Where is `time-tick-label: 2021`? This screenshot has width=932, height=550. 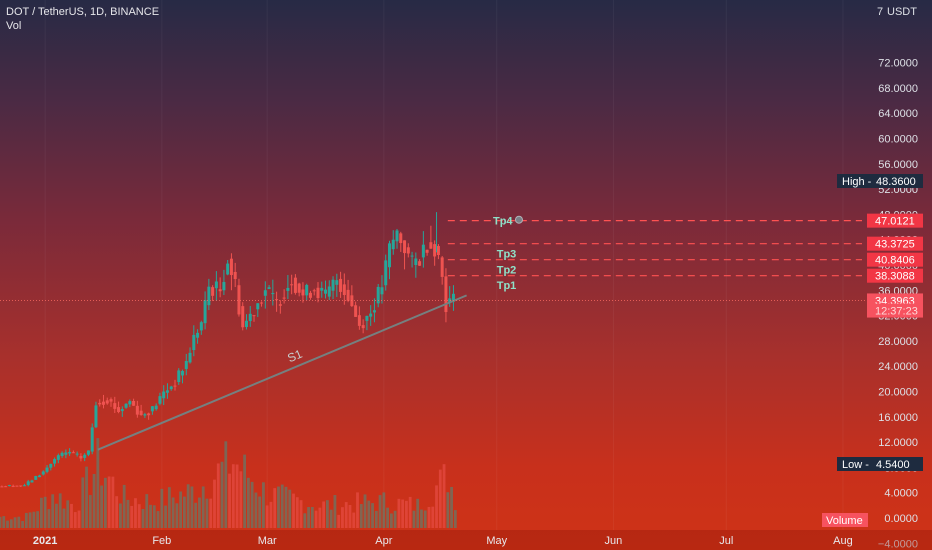 time-tick-label: 2021 is located at coordinates (45, 541).